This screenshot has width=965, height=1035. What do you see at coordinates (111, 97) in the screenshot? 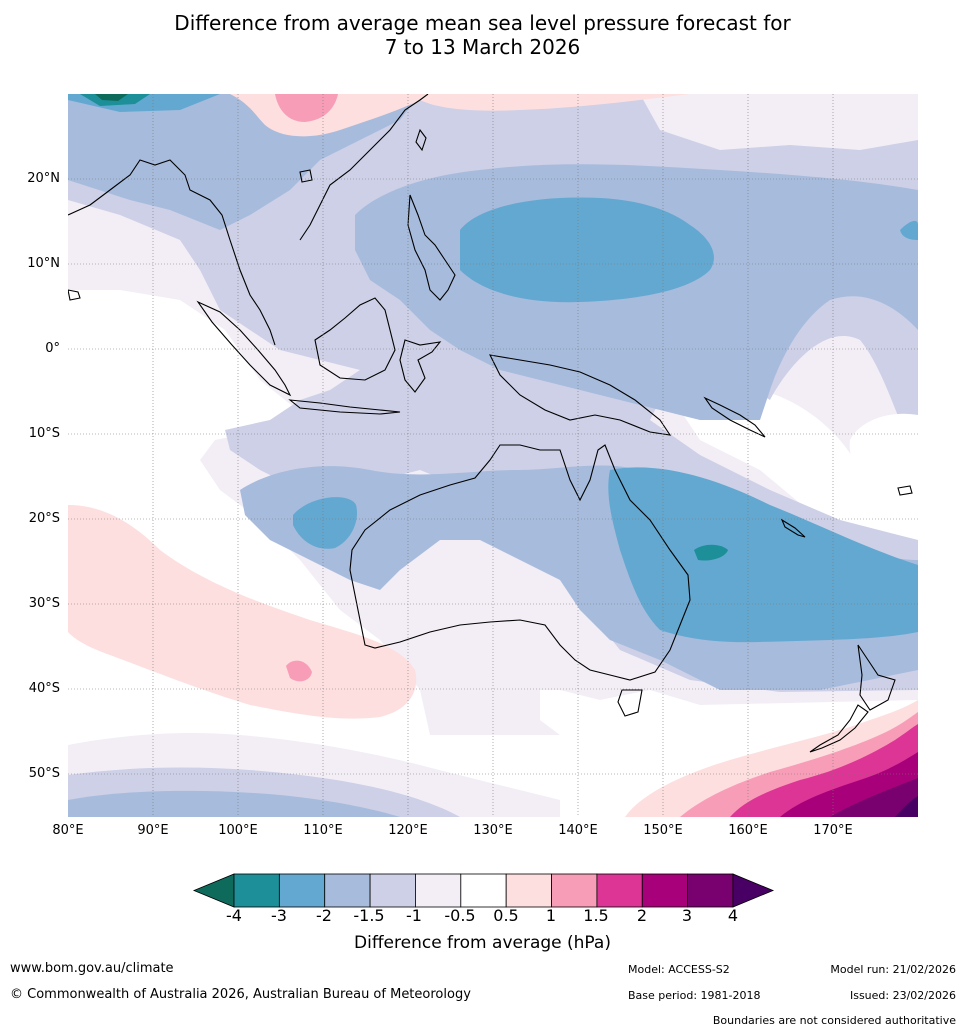
I see `anomaly-region-dark-teal-nw` at bounding box center [111, 97].